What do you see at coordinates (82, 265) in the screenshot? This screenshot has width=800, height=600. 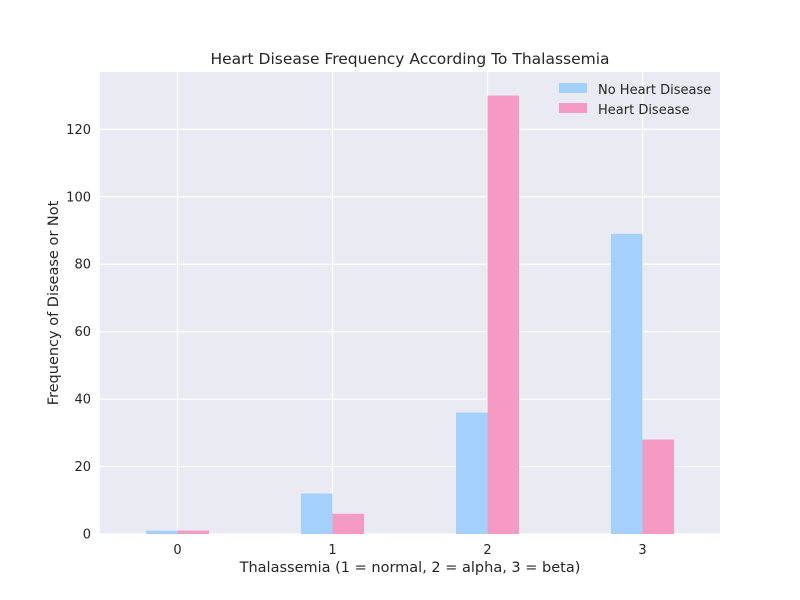 I see `y-tick-label: 80` at bounding box center [82, 265].